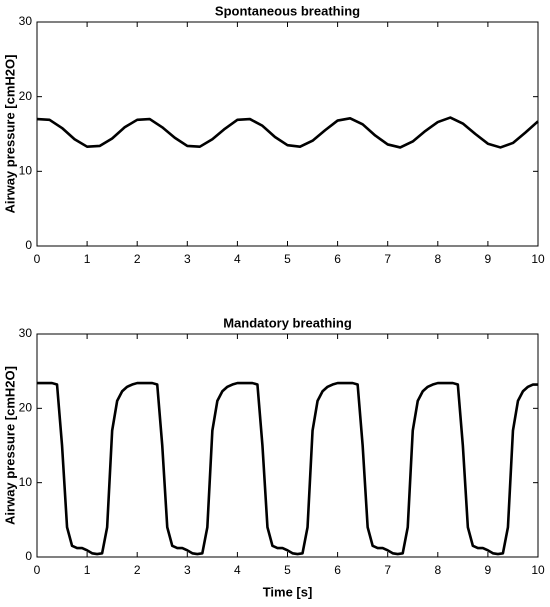 The width and height of the screenshot is (550, 607). I want to click on chart-title: Spontaneous breathing, so click(287, 10).